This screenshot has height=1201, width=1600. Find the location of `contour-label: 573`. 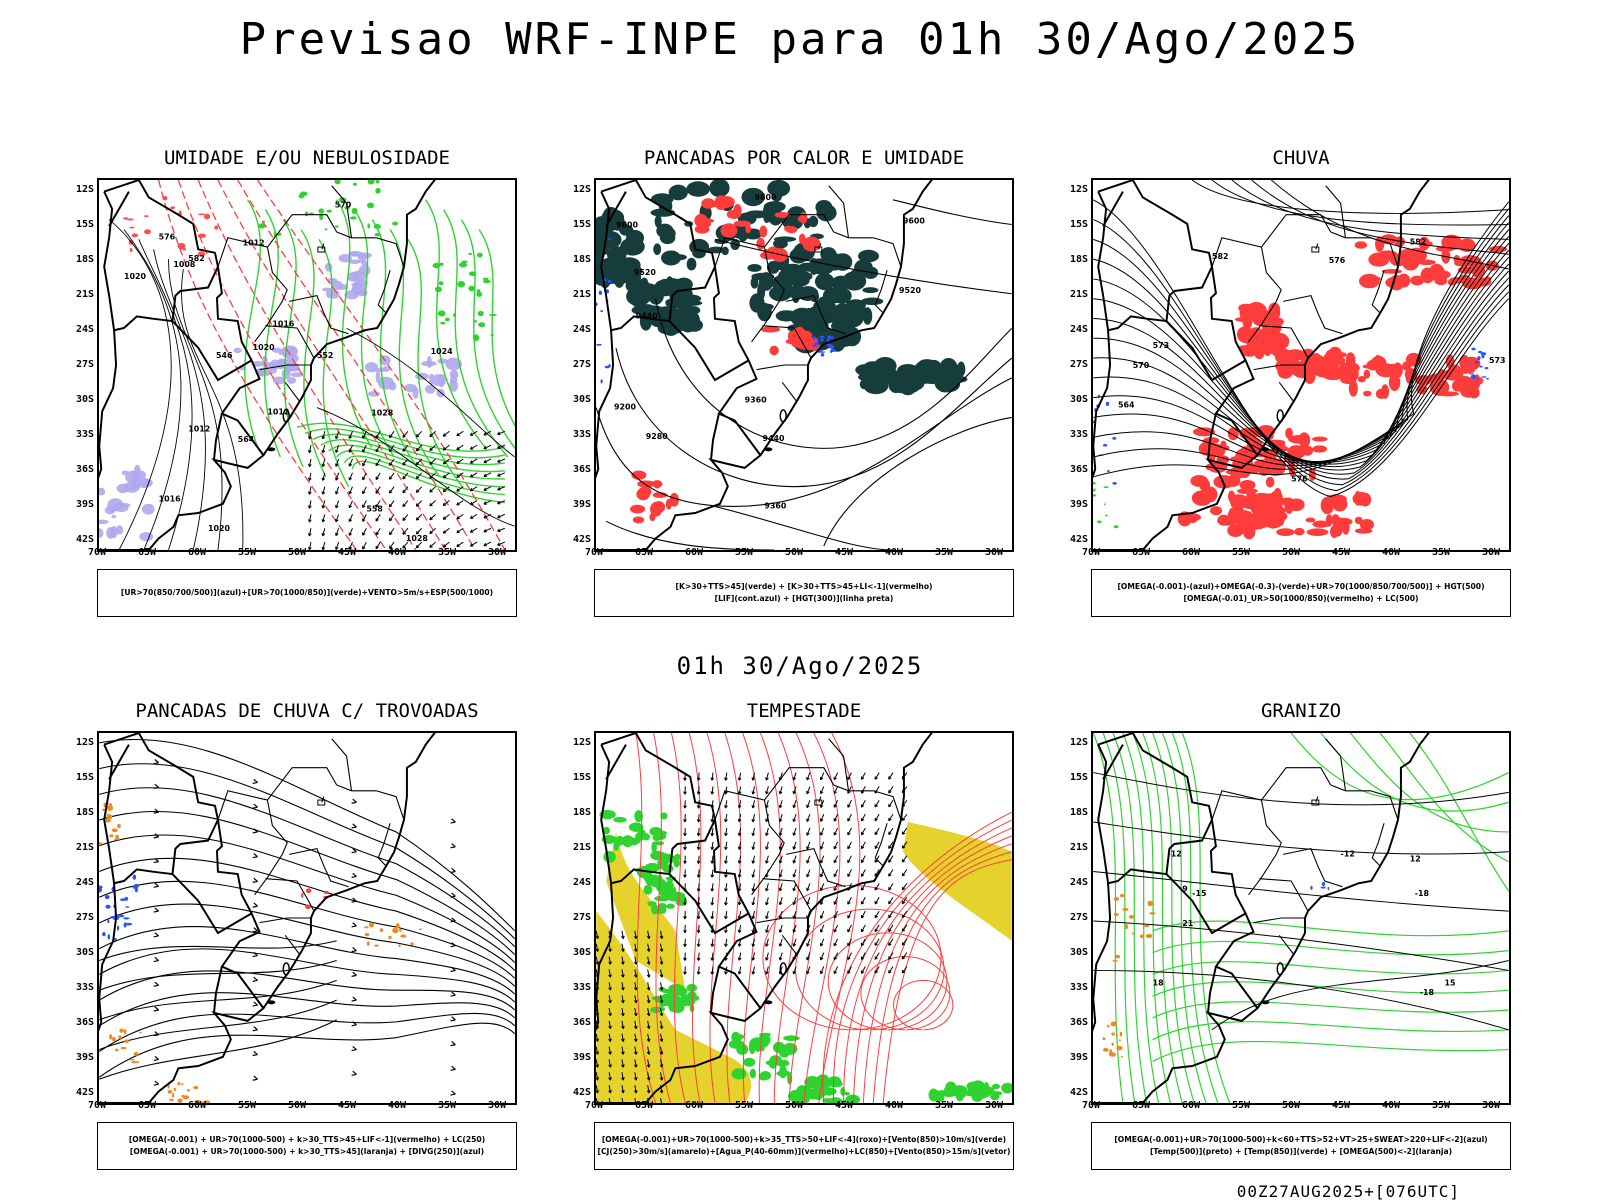

contour-label: 573 is located at coordinates (1497, 360).